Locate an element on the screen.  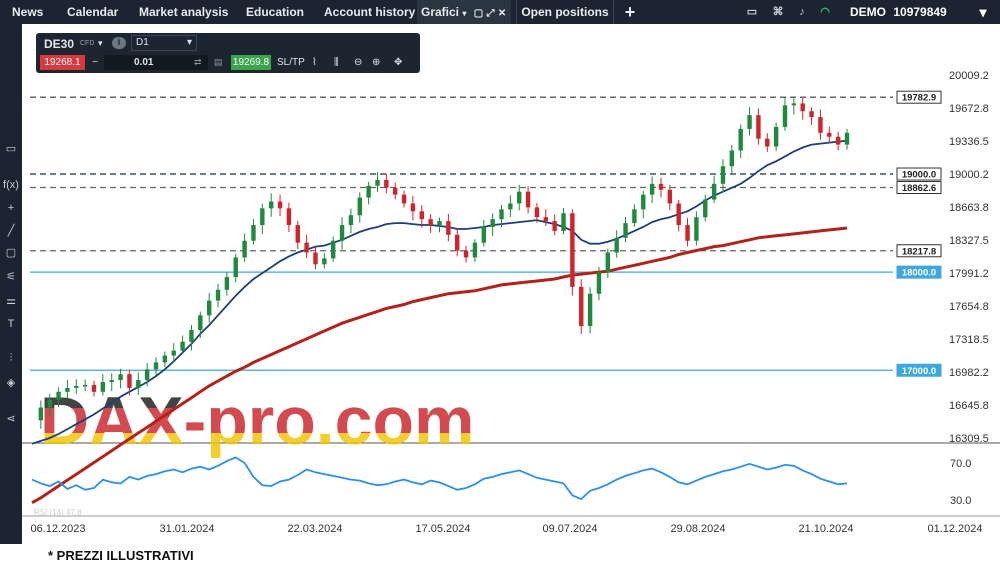
volume-decrease-button: − is located at coordinates (95, 62).